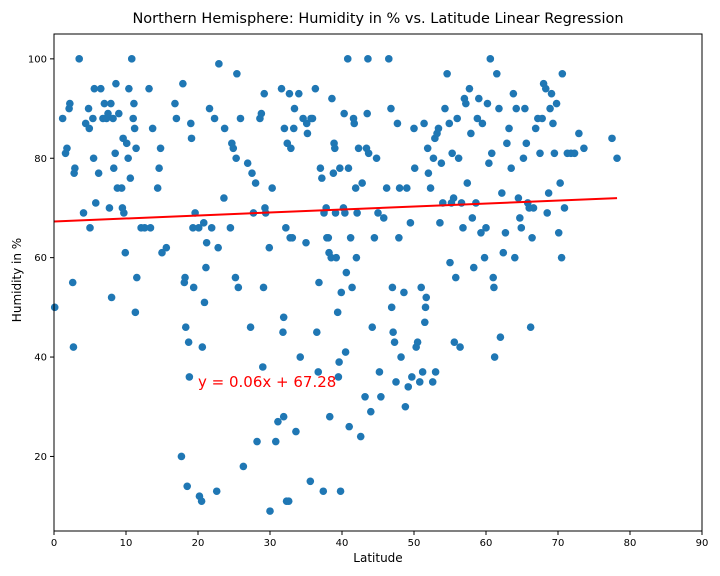 This screenshot has height=576, width=720. What do you see at coordinates (702, 543) in the screenshot?
I see `x-tick-label: 90` at bounding box center [702, 543].